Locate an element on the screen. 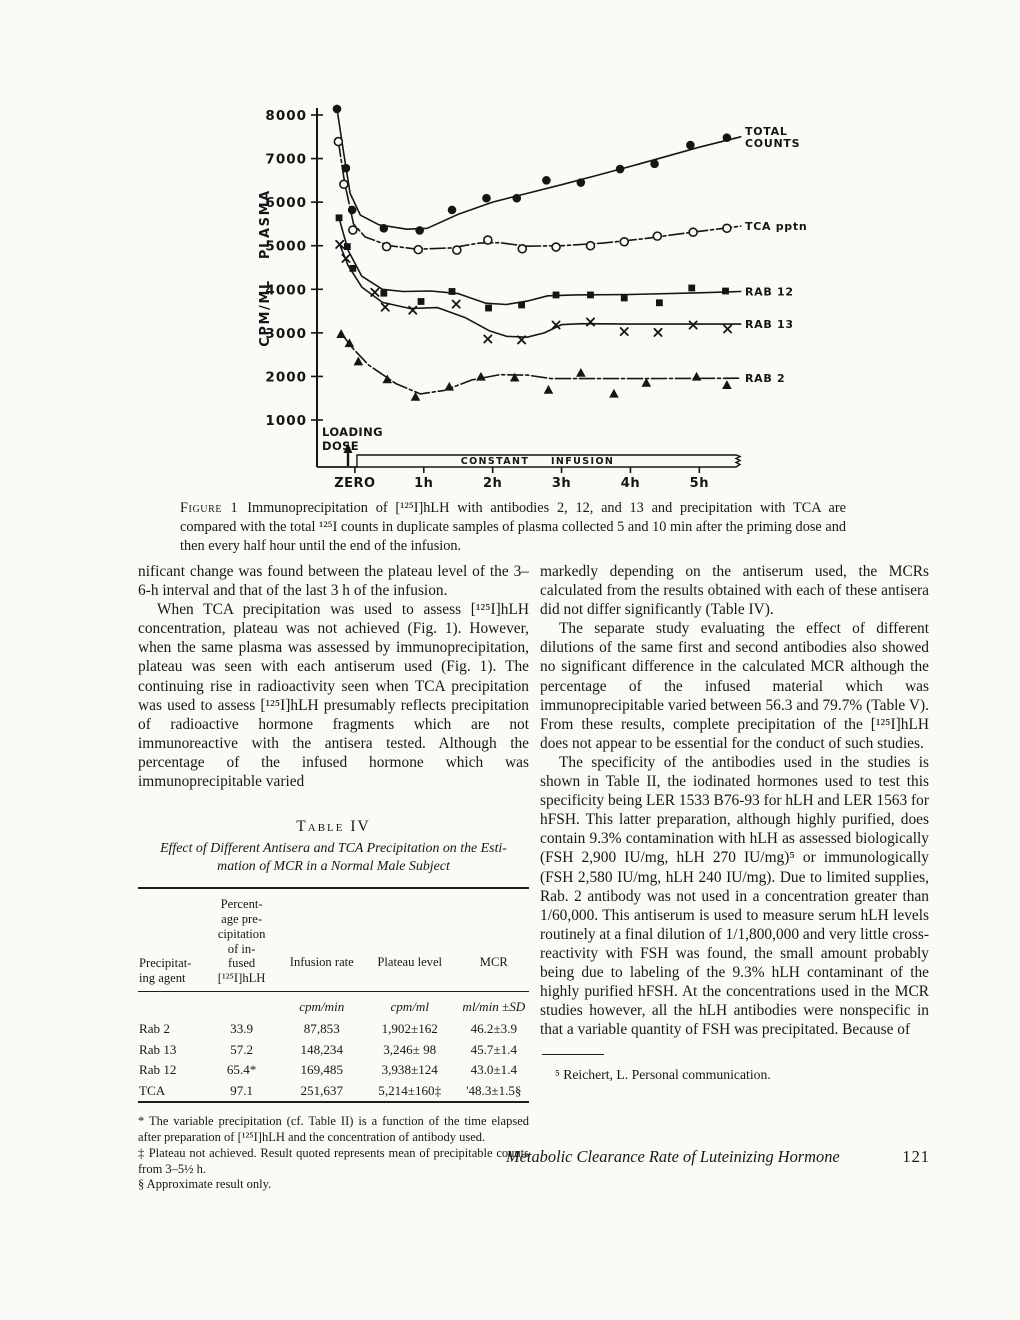 Image resolution: width=1020 pixels, height=1320 pixels. infusion-bar is located at coordinates (549, 461).